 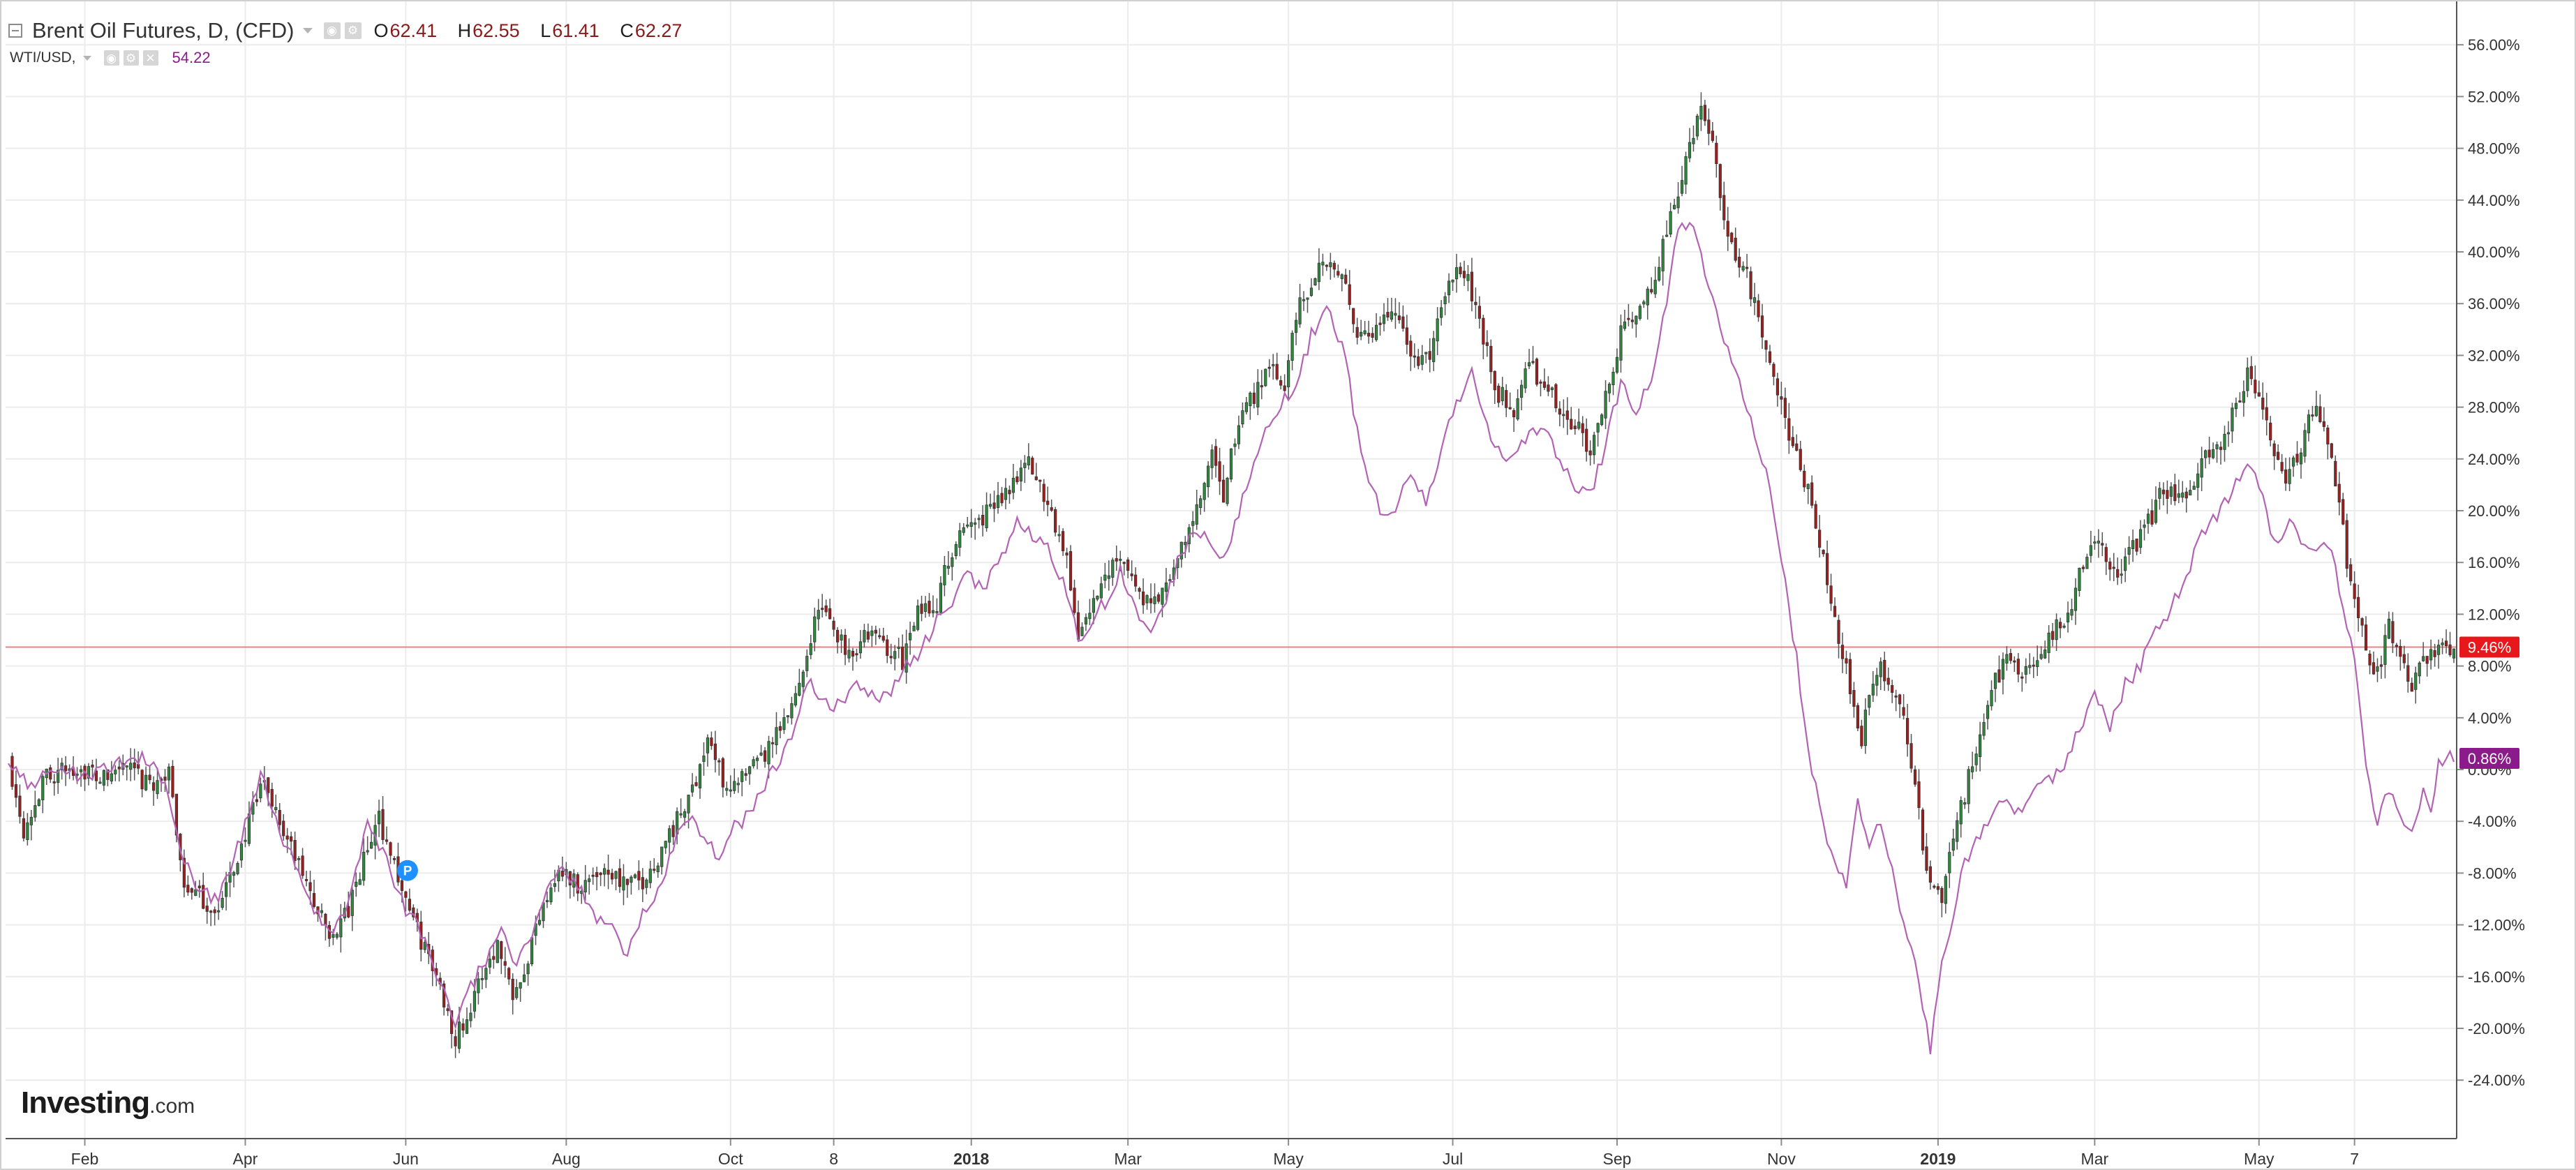 I want to click on legend-secondary-row: WTI/USD, ◉ ⚙ ✕ 54.22, so click(x=352, y=58).